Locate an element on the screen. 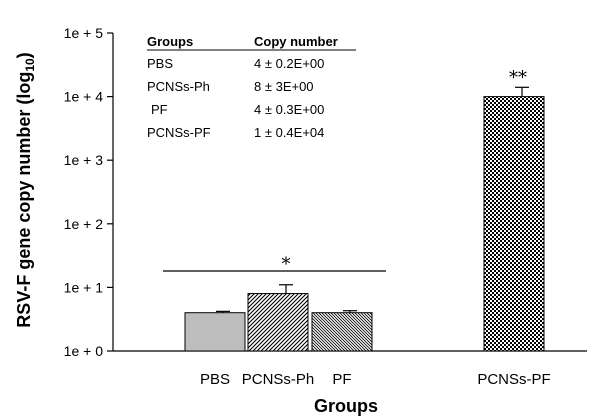 The image size is (615, 420). significance-marker-pcnss-pf: ** is located at coordinates (518, 77).